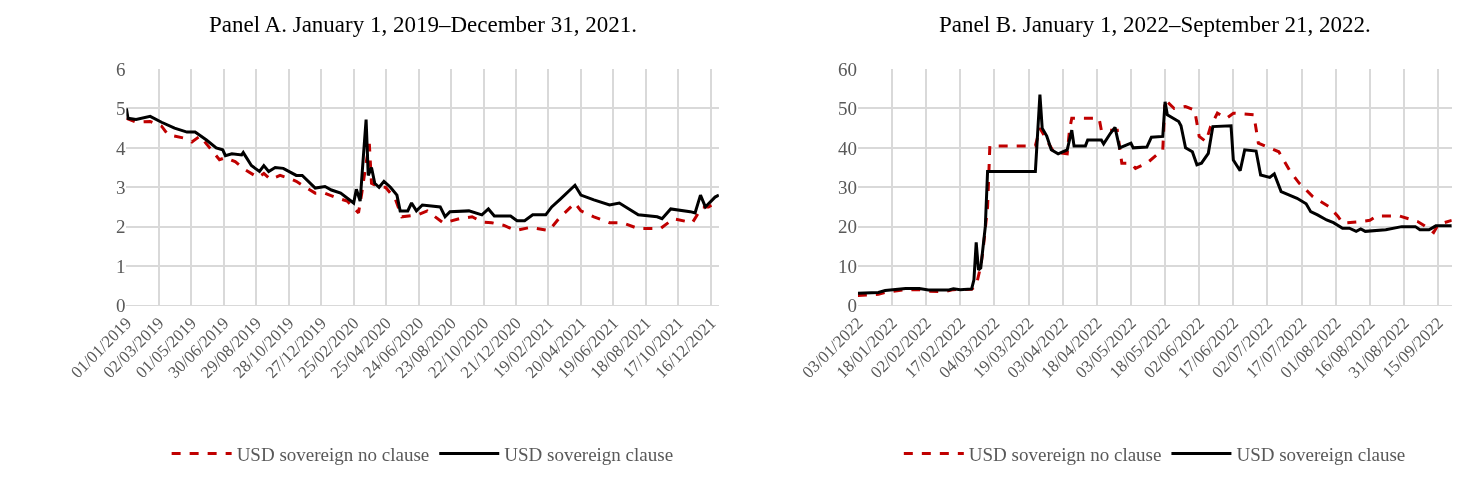 Image resolution: width=1463 pixels, height=479 pixels. What do you see at coordinates (847, 266) in the screenshot?
I see `y-tick-label: 10` at bounding box center [847, 266].